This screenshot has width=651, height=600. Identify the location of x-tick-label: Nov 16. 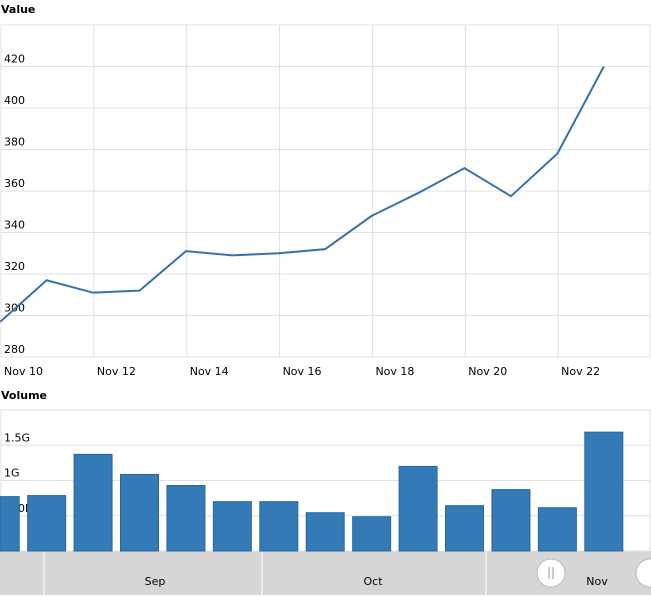
(302, 371).